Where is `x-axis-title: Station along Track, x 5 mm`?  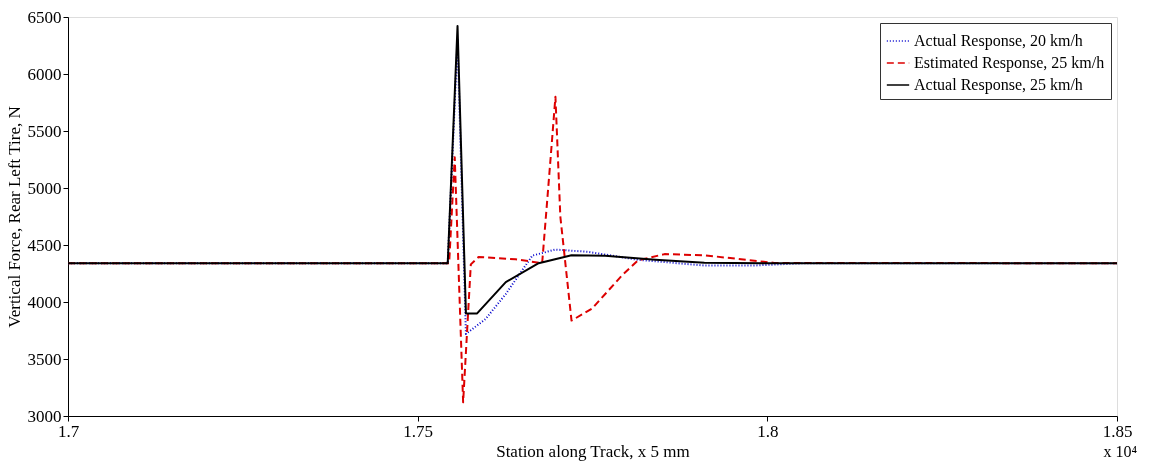
x-axis-title: Station along Track, x 5 mm is located at coordinates (593, 451).